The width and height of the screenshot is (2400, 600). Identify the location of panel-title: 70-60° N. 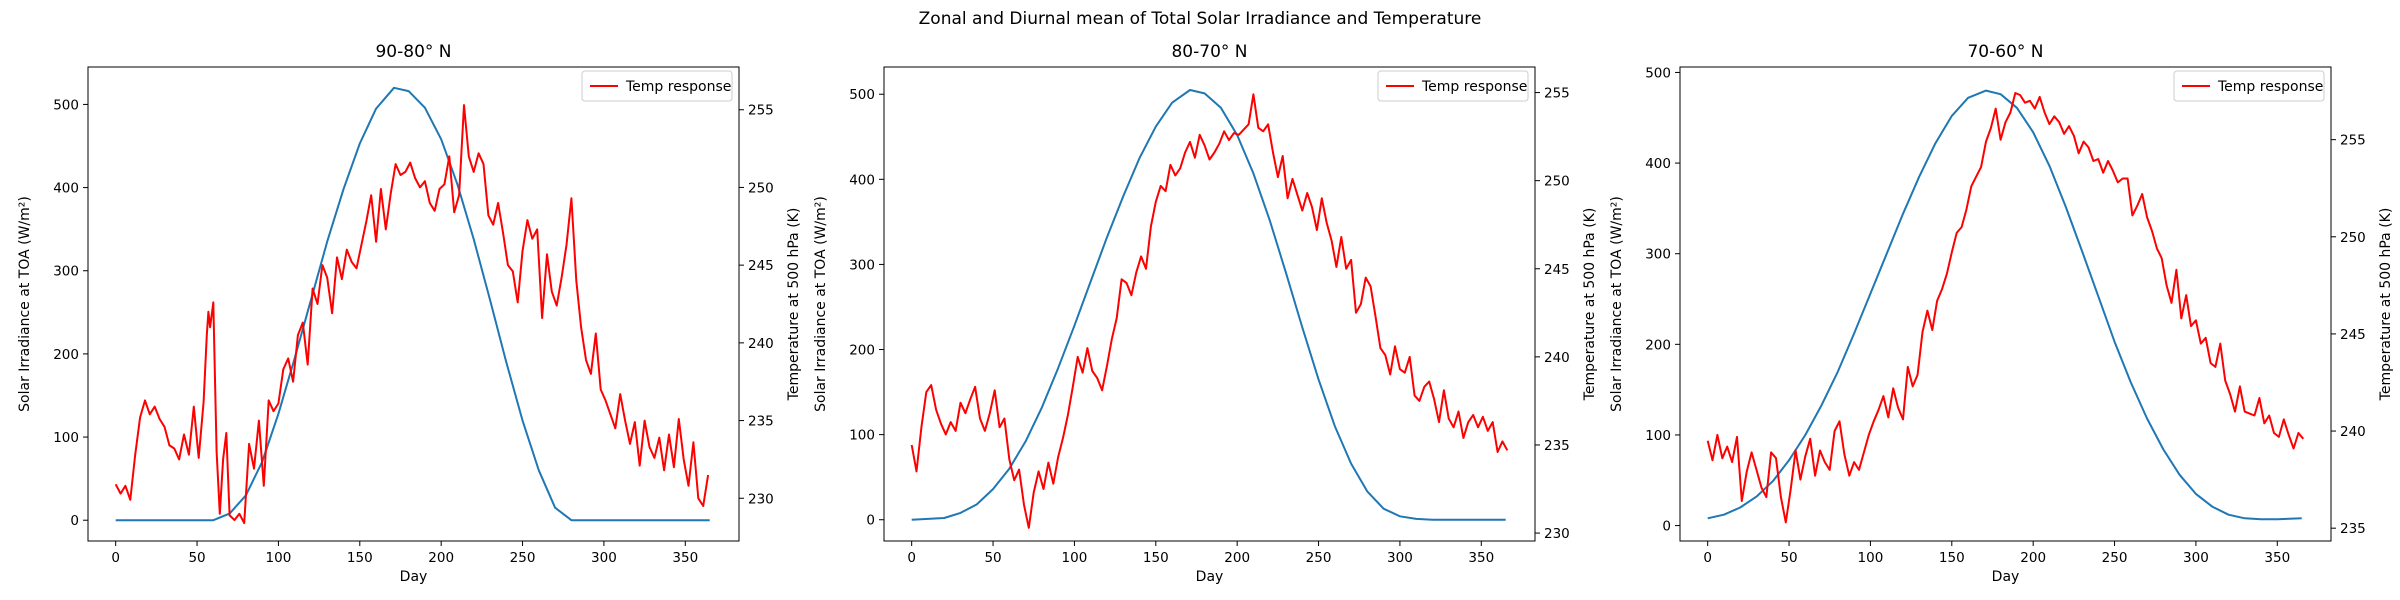
(2005, 52).